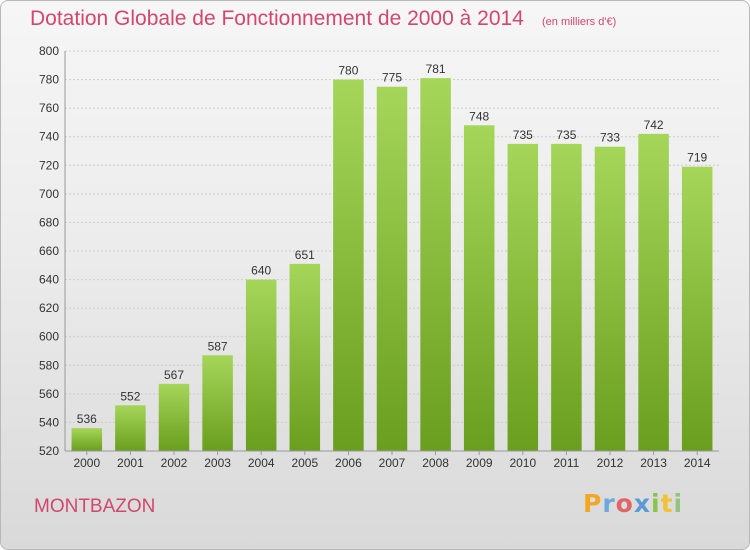 The image size is (750, 550). What do you see at coordinates (174, 463) in the screenshot?
I see `x-tick-label: 2002` at bounding box center [174, 463].